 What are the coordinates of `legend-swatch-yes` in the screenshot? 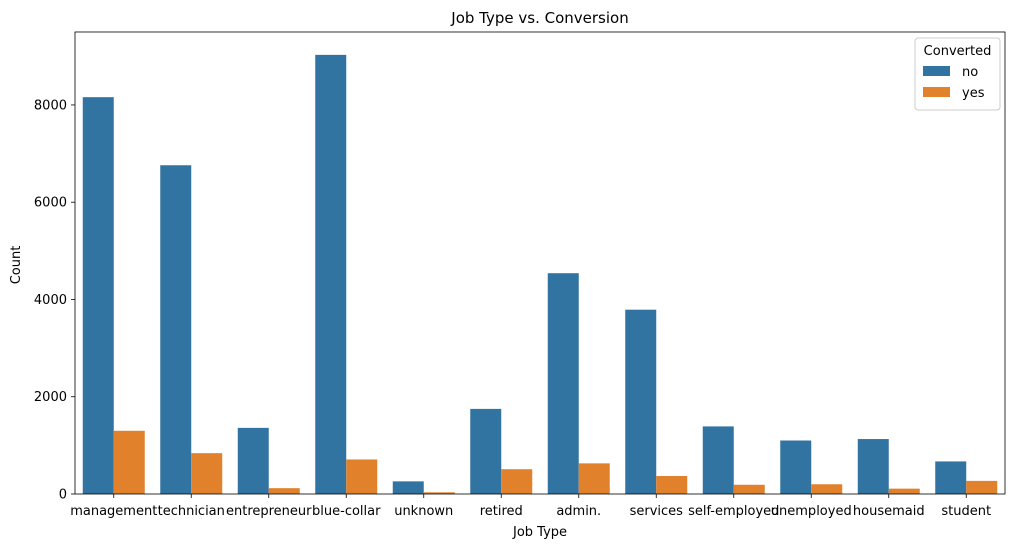 It's located at (936, 92).